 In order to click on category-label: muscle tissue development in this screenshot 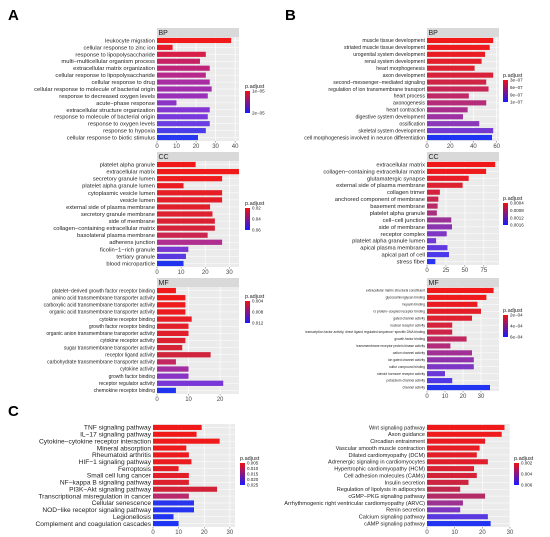, I will do `click(393, 41)`.